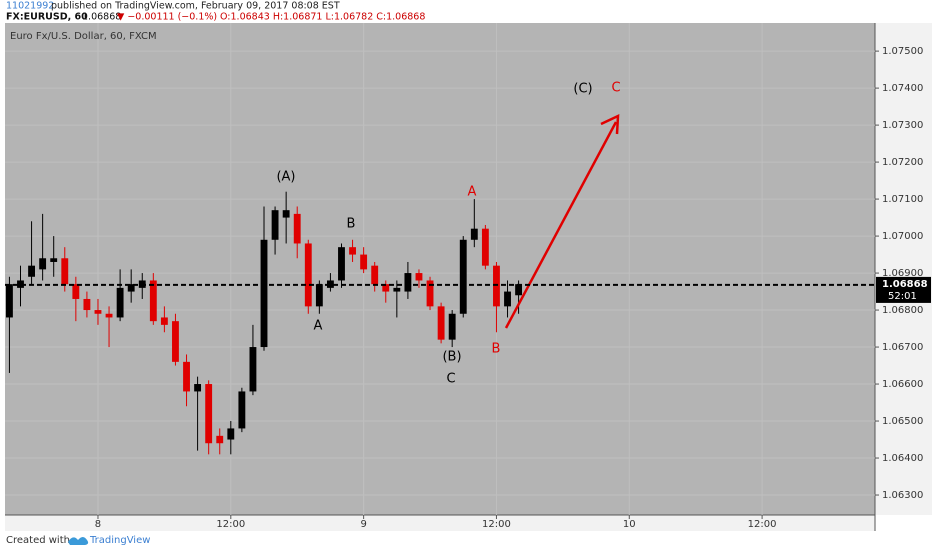 This screenshot has width=932, height=550. Describe the element at coordinates (610, 124) in the screenshot. I see `arrow-head` at that location.